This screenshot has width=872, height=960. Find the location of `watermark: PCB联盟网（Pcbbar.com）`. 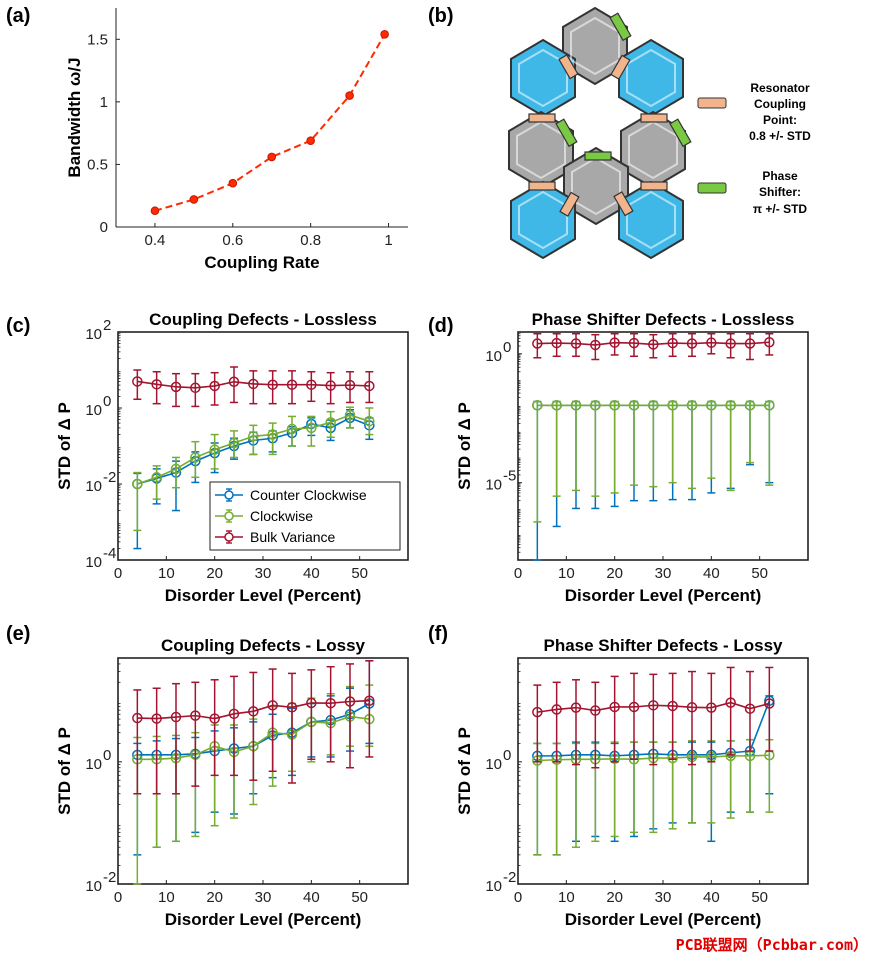

watermark: PCB联盟网（Pcbbar.com） is located at coordinates (772, 945).